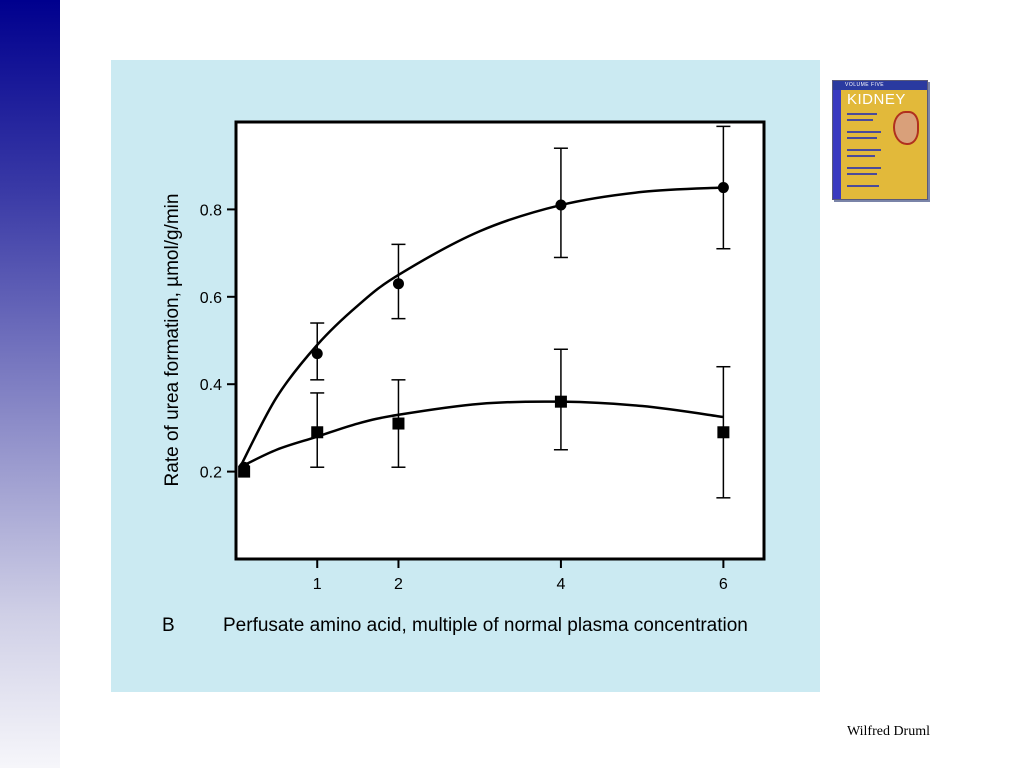 Image resolution: width=1024 pixels, height=768 pixels. Describe the element at coordinates (172, 340) in the screenshot. I see `y-axis-title: Rate of urea formation, µmol/g/min` at that location.